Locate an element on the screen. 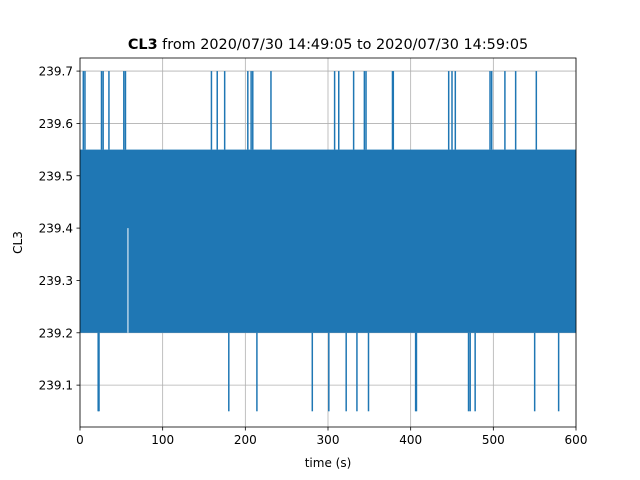  y-tick-label: 239.1 is located at coordinates (56, 386).